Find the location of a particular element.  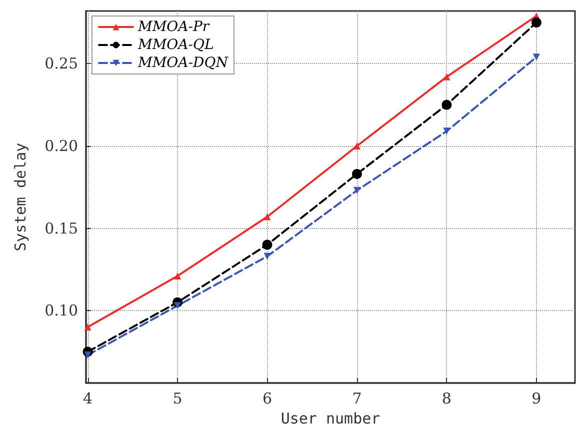

y-tick-label: 0.20 is located at coordinates (61, 145).